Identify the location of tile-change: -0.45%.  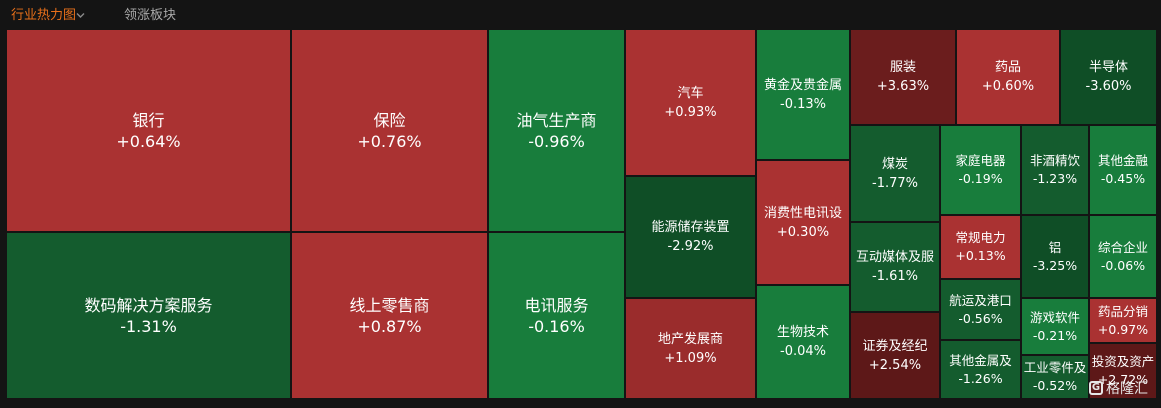
(1123, 178).